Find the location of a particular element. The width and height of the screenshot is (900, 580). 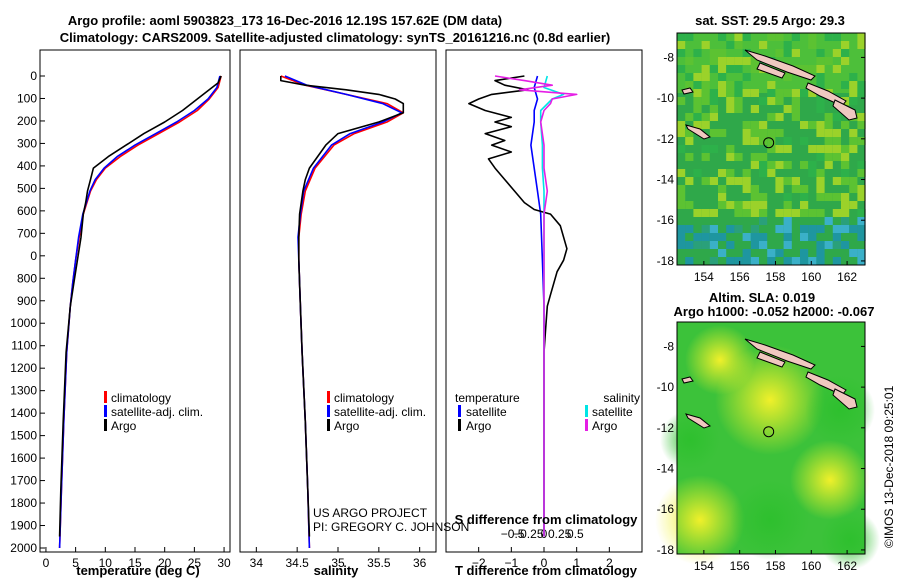

salinity-difference-tick-label: 0.25 is located at coordinates (560, 534).